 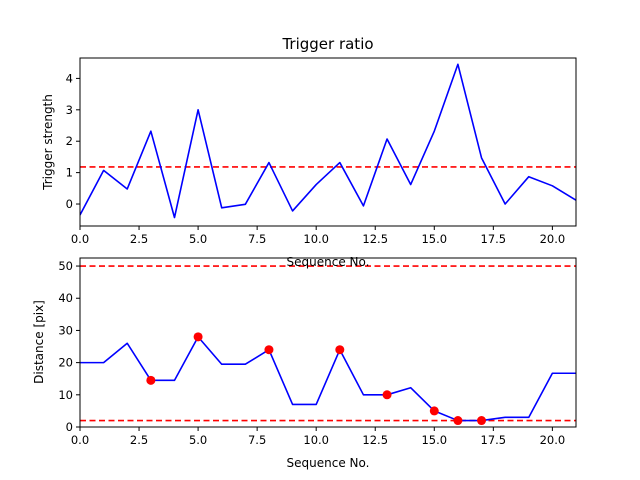 I want to click on top-x-tick-label: 17.5, so click(x=494, y=239).